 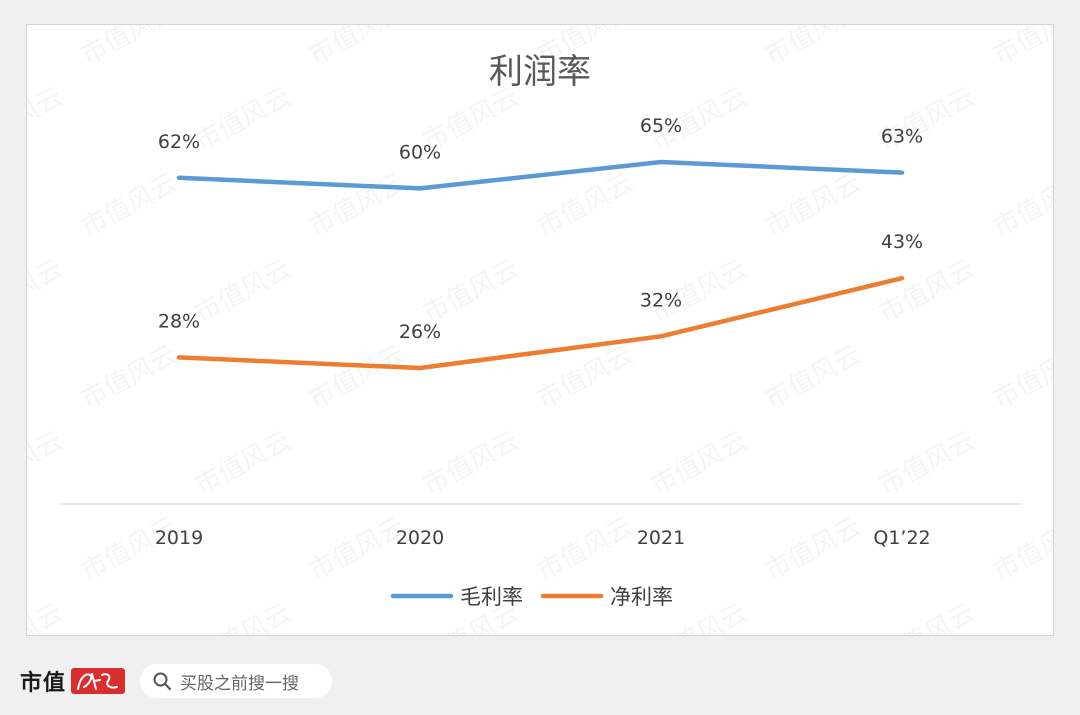 What do you see at coordinates (540, 72) in the screenshot?
I see `chart-title: 利润率` at bounding box center [540, 72].